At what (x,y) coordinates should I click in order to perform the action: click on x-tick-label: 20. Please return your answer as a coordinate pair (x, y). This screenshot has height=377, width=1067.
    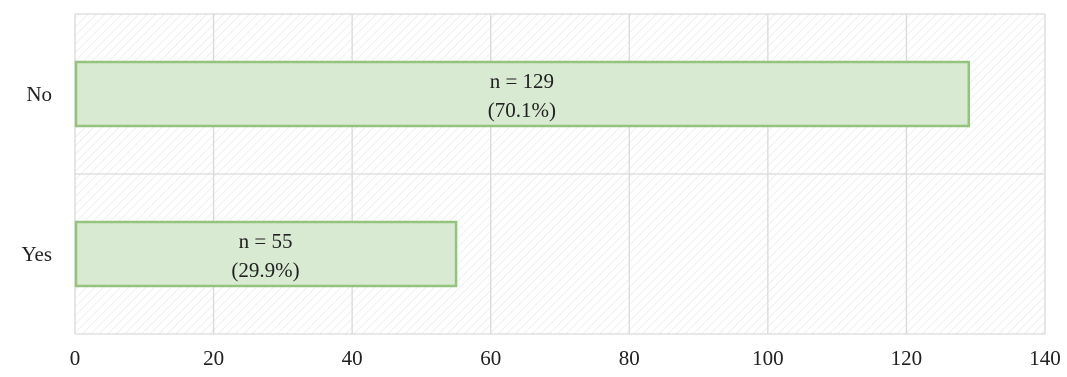
    Looking at the image, I should click on (213, 358).